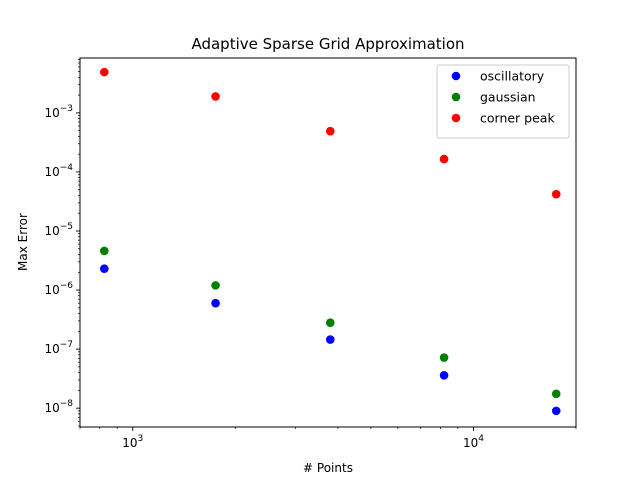 The width and height of the screenshot is (640, 480). Describe the element at coordinates (58, 112) in the screenshot. I see `y-tick-label: 10⁻³` at that location.